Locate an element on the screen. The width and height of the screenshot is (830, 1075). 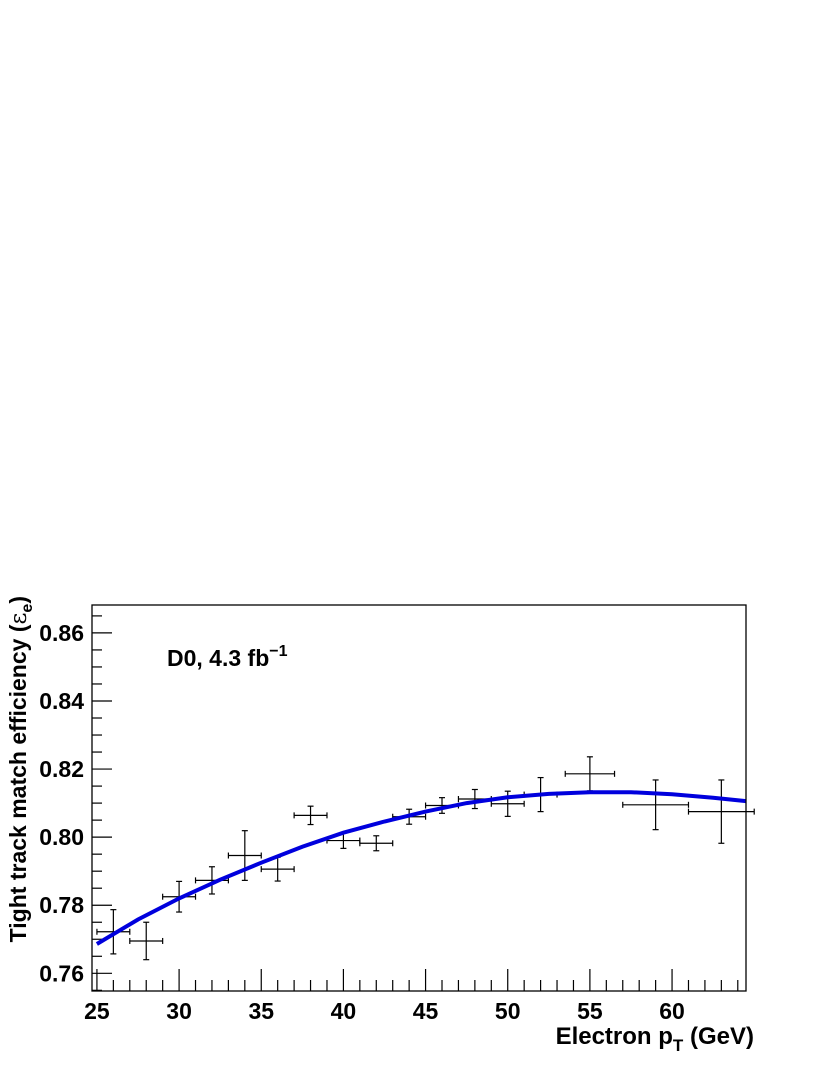
x-axis-label: Electron pT (GeV) is located at coordinates (655, 1039).